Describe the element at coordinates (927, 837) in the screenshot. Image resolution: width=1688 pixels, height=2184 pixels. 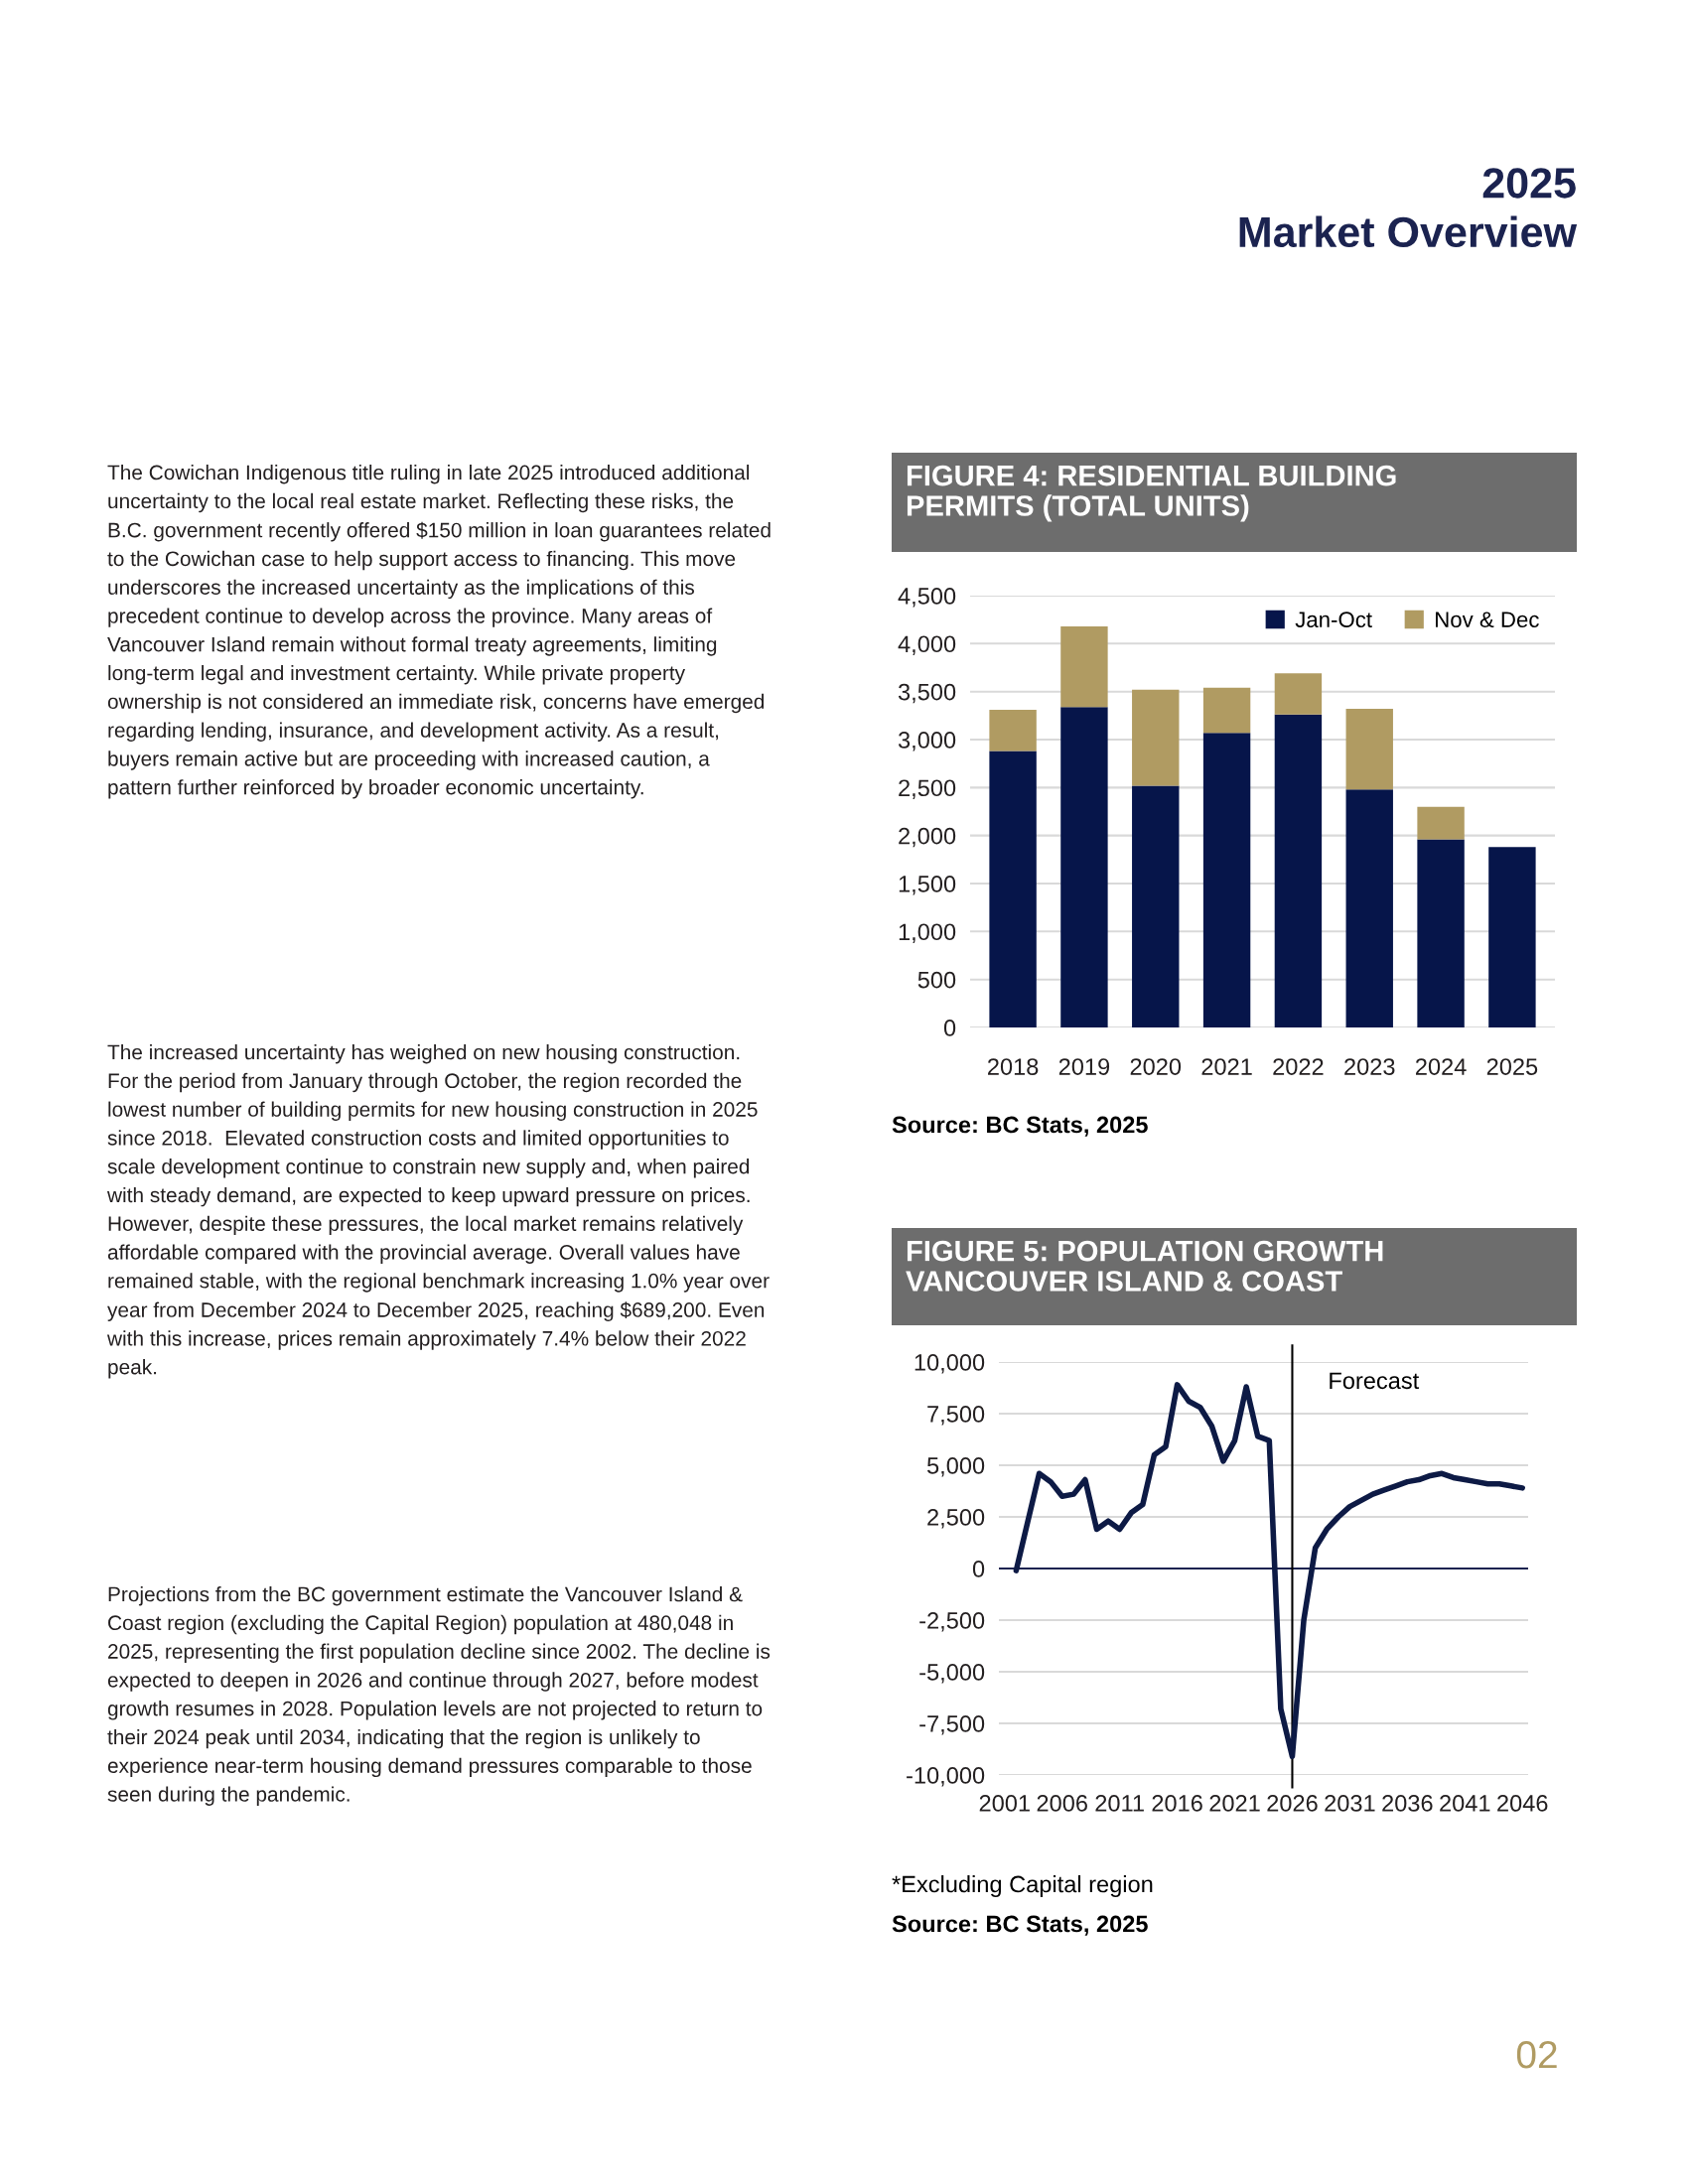
I see `y-tick-label: 2,000` at that location.